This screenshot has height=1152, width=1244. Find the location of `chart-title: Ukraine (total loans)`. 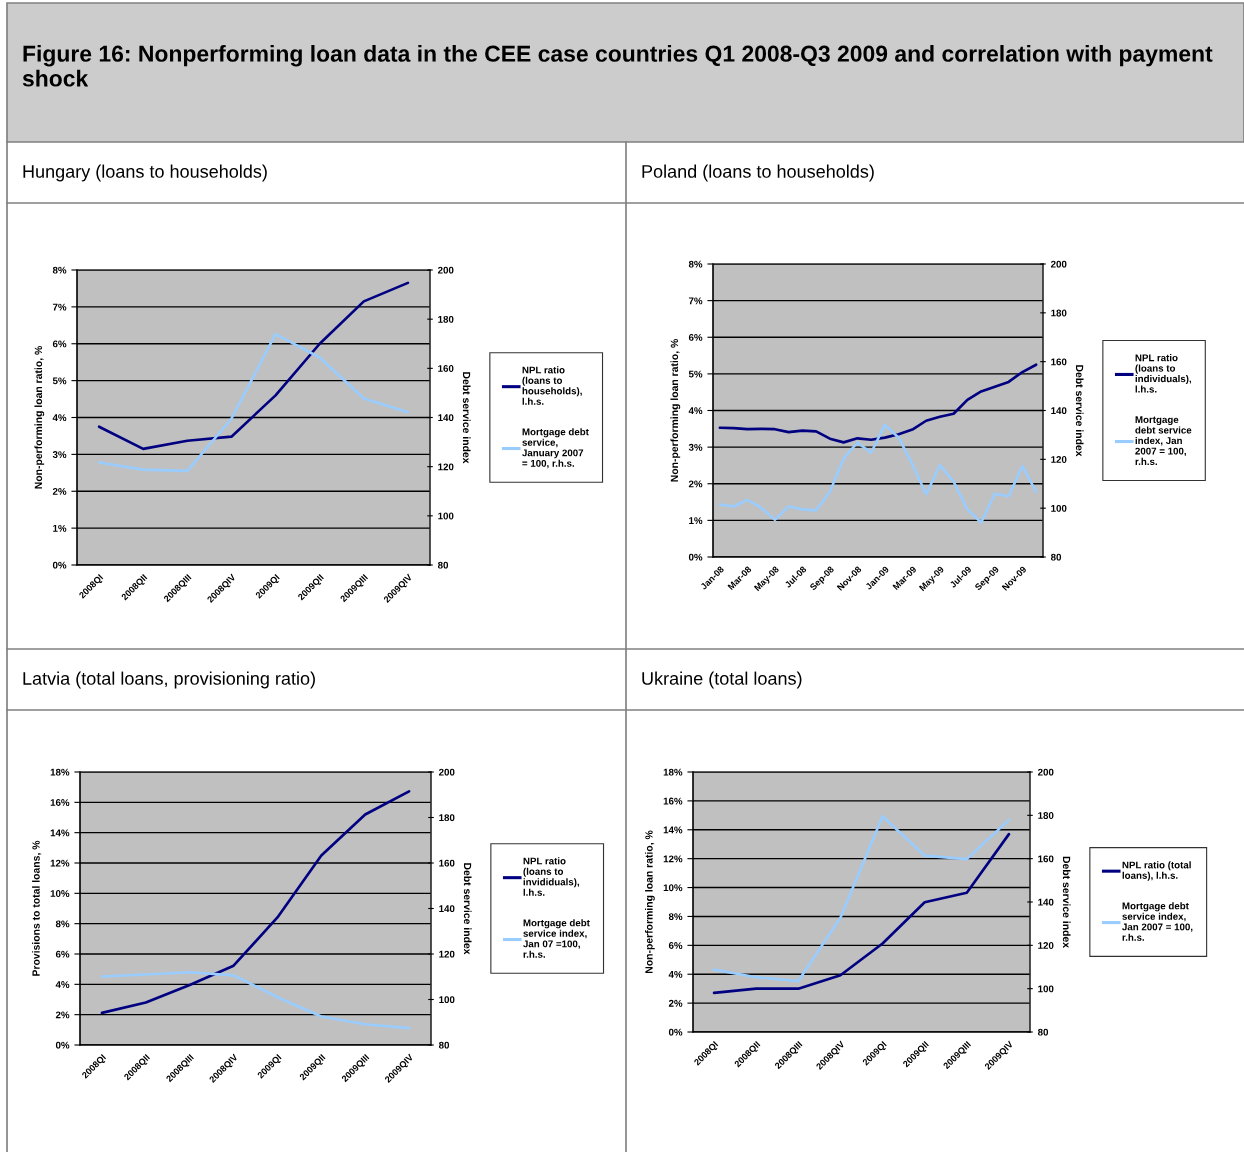

chart-title: Ukraine (total loans) is located at coordinates (722, 680).